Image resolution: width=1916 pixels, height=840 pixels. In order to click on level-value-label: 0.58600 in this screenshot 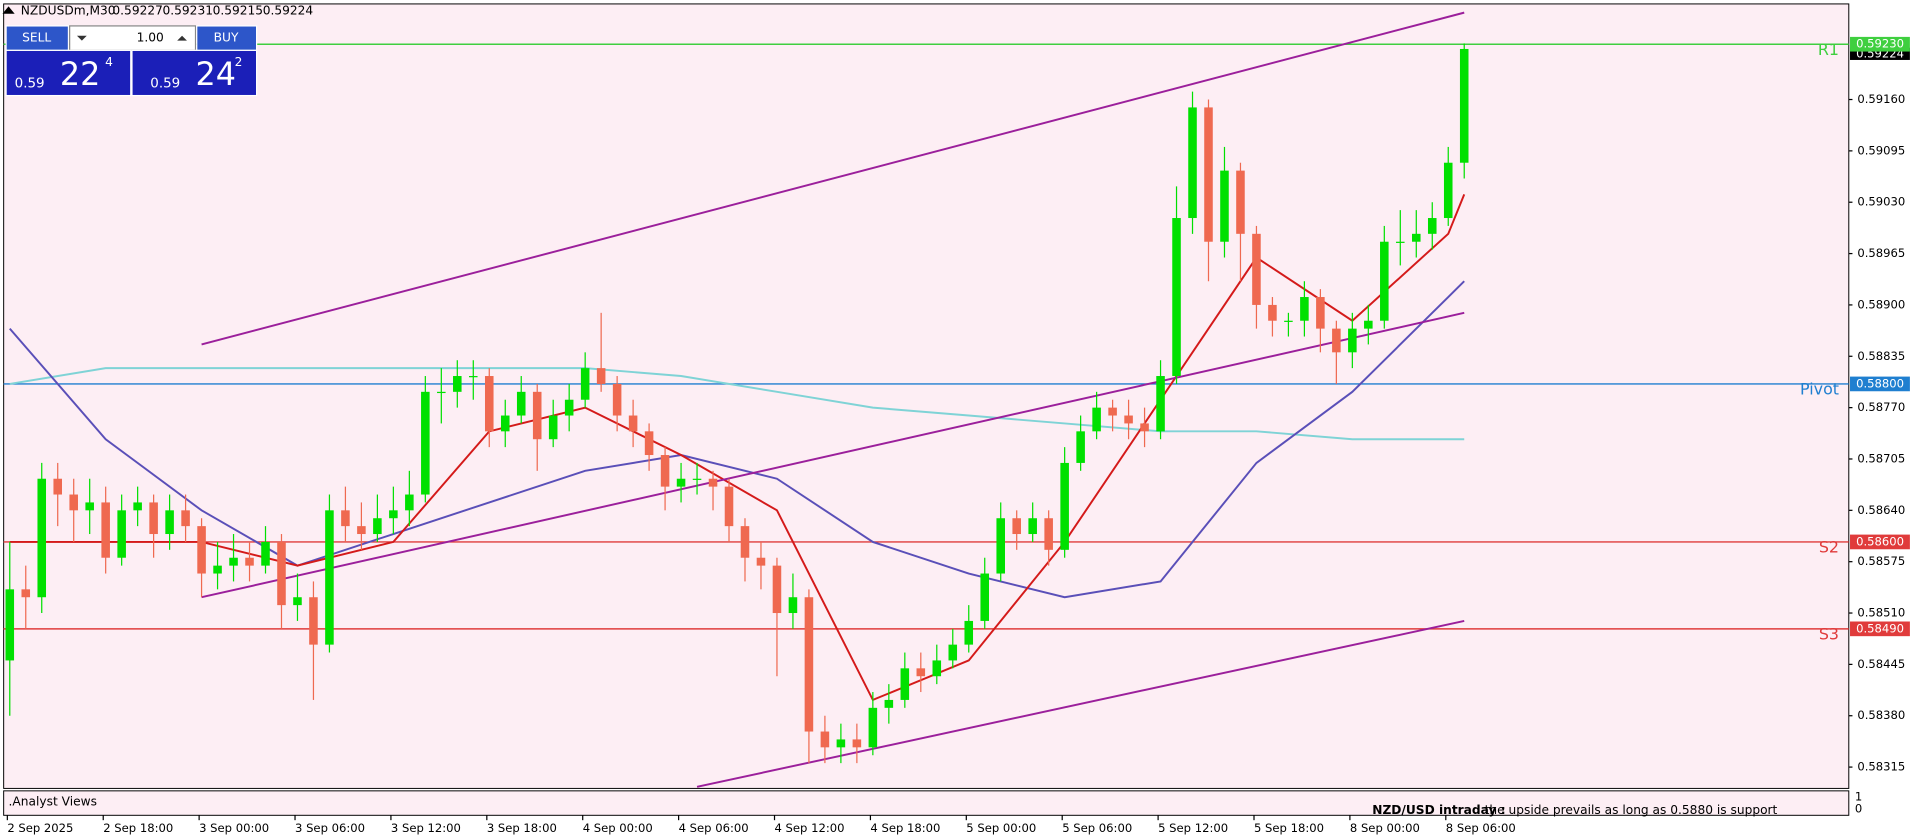, I will do `click(1880, 541)`.